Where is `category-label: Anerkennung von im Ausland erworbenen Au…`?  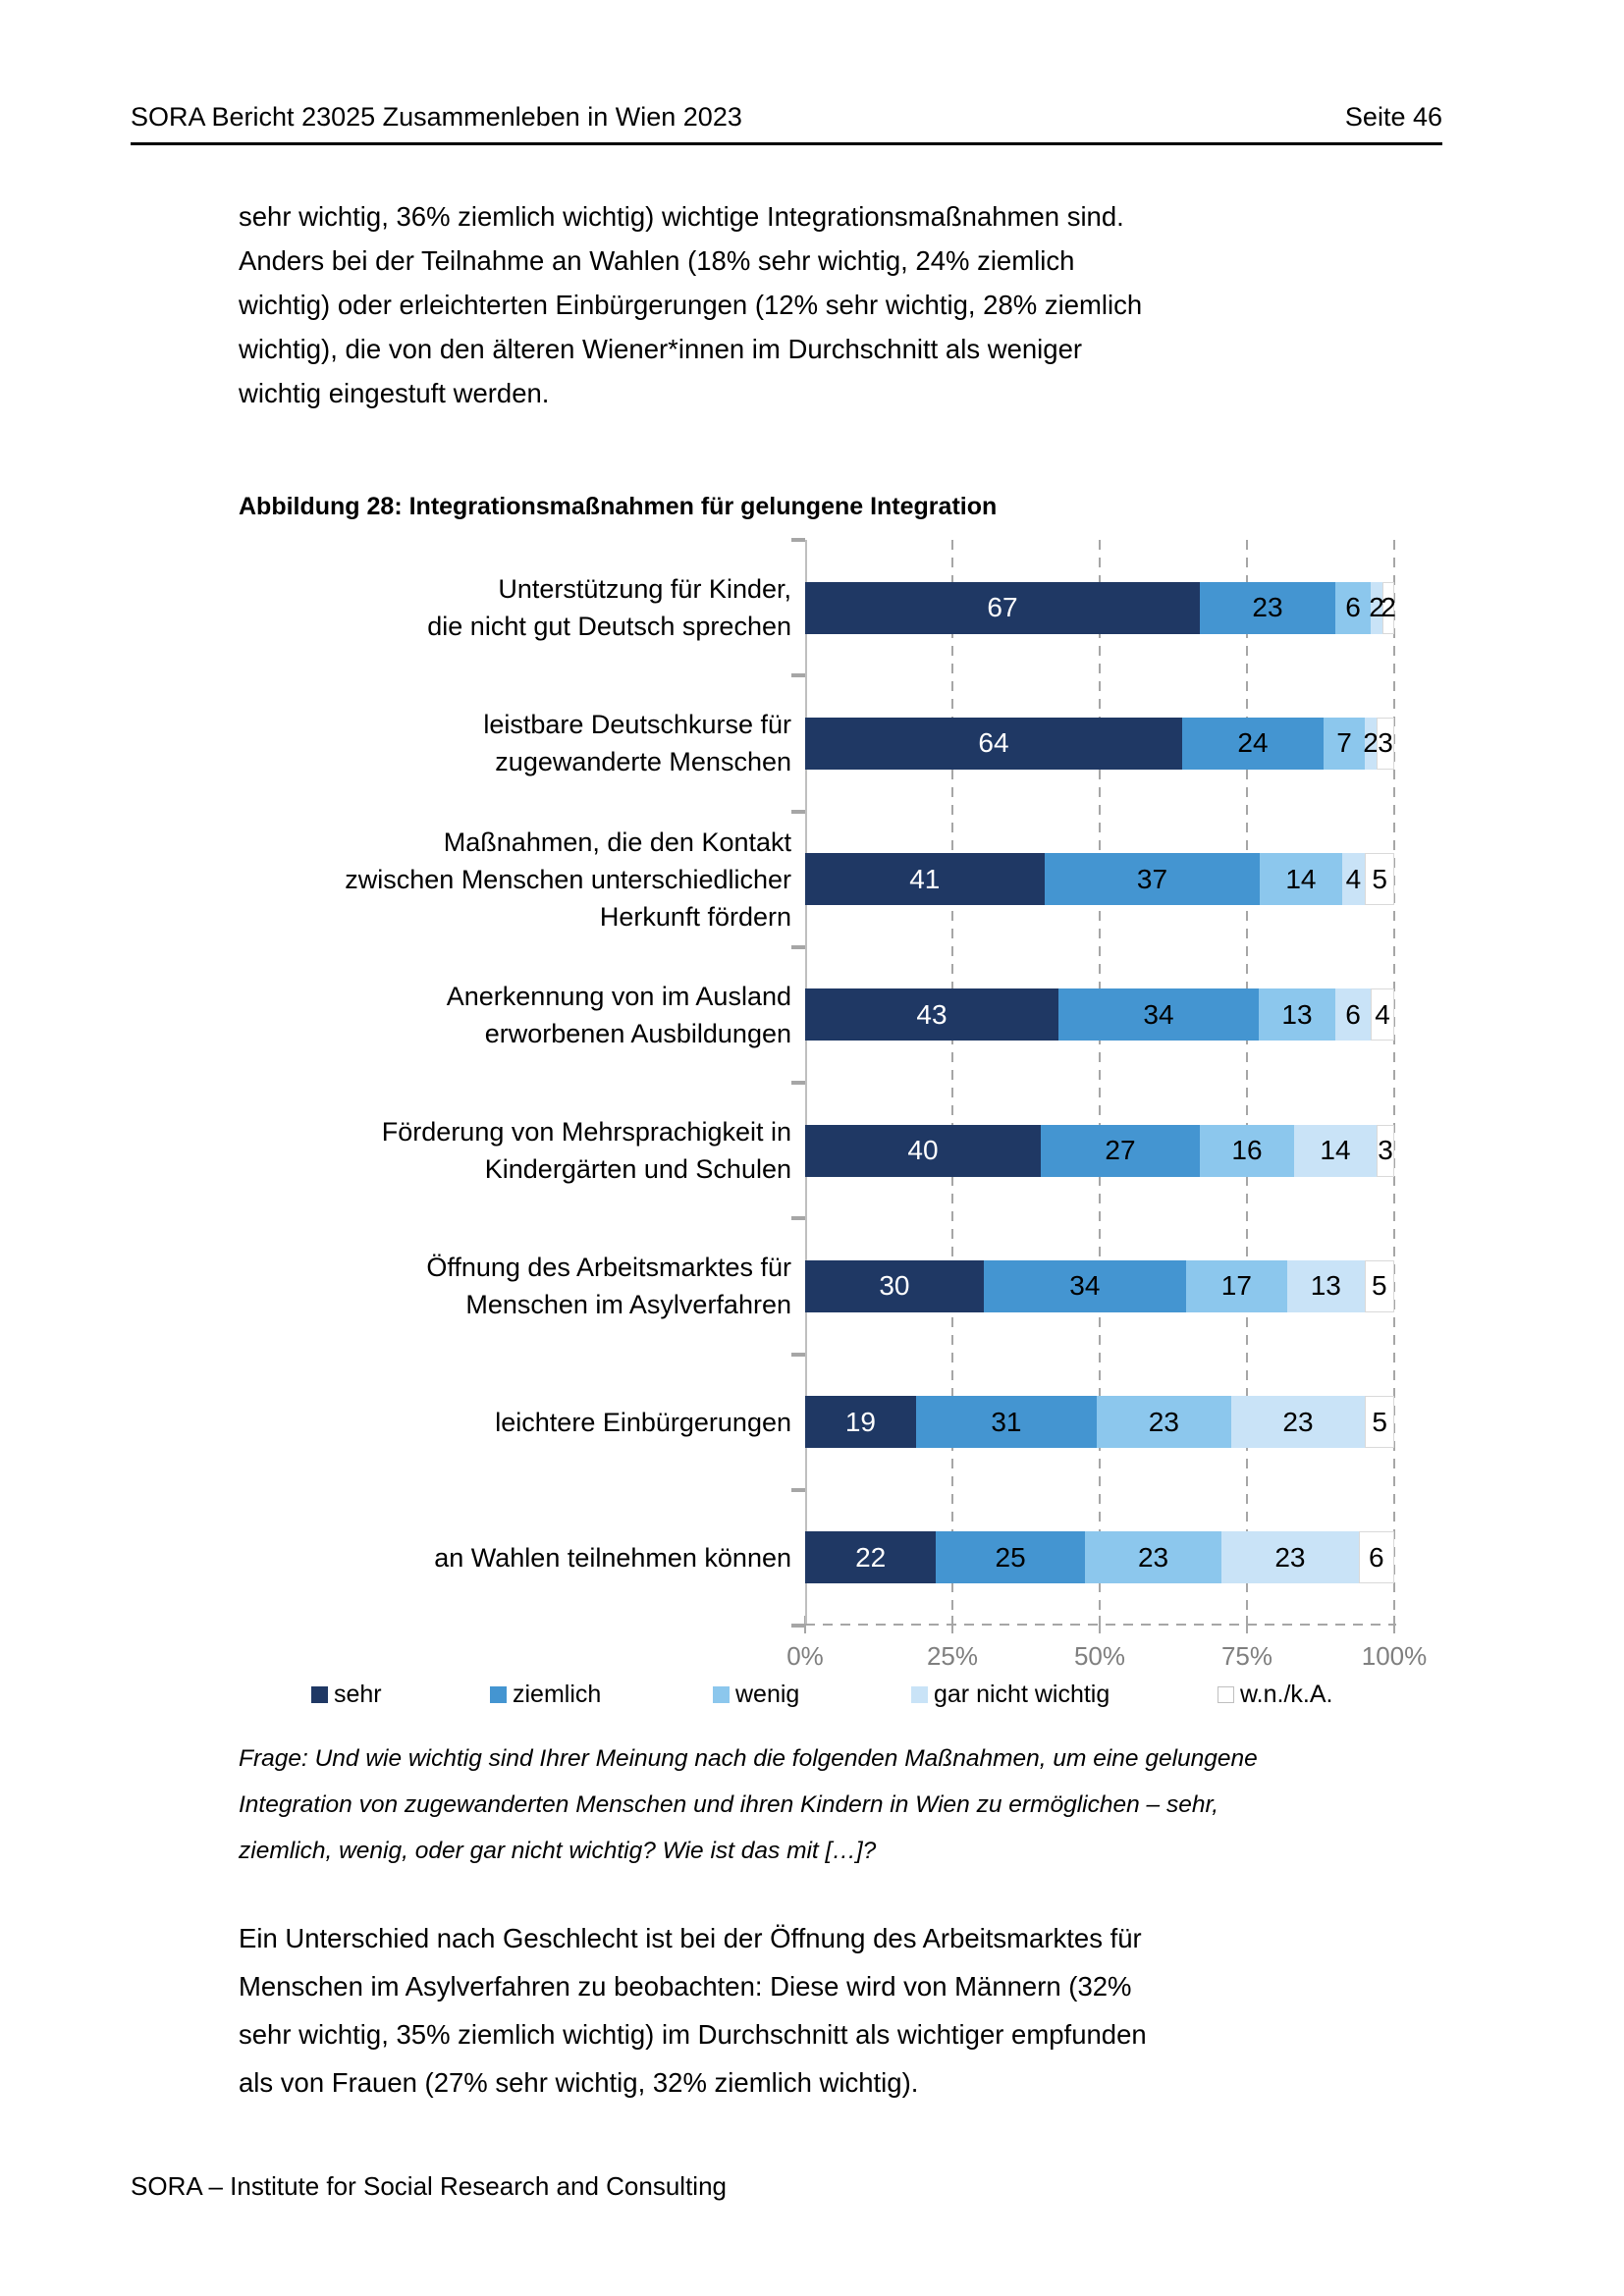 category-label: Anerkennung von im Ausland erworbenen Au… is located at coordinates (618, 1014).